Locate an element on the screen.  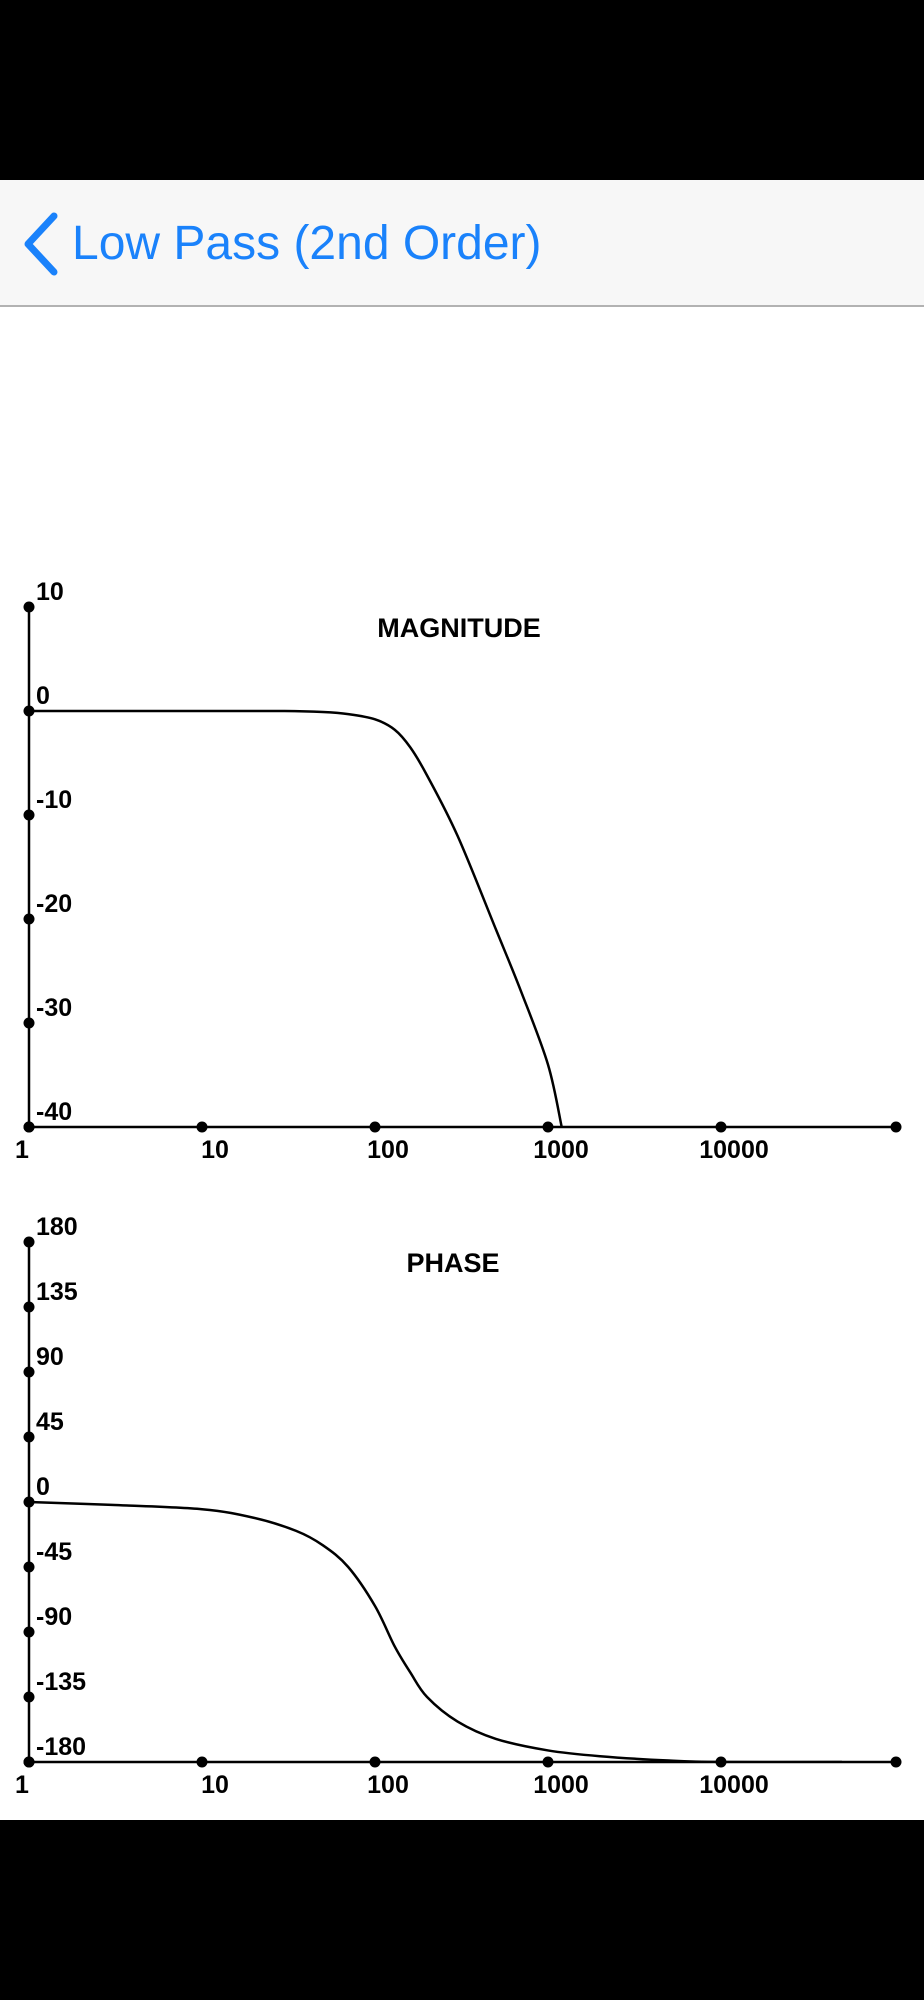
home-indicator-area is located at coordinates (462, 1910).